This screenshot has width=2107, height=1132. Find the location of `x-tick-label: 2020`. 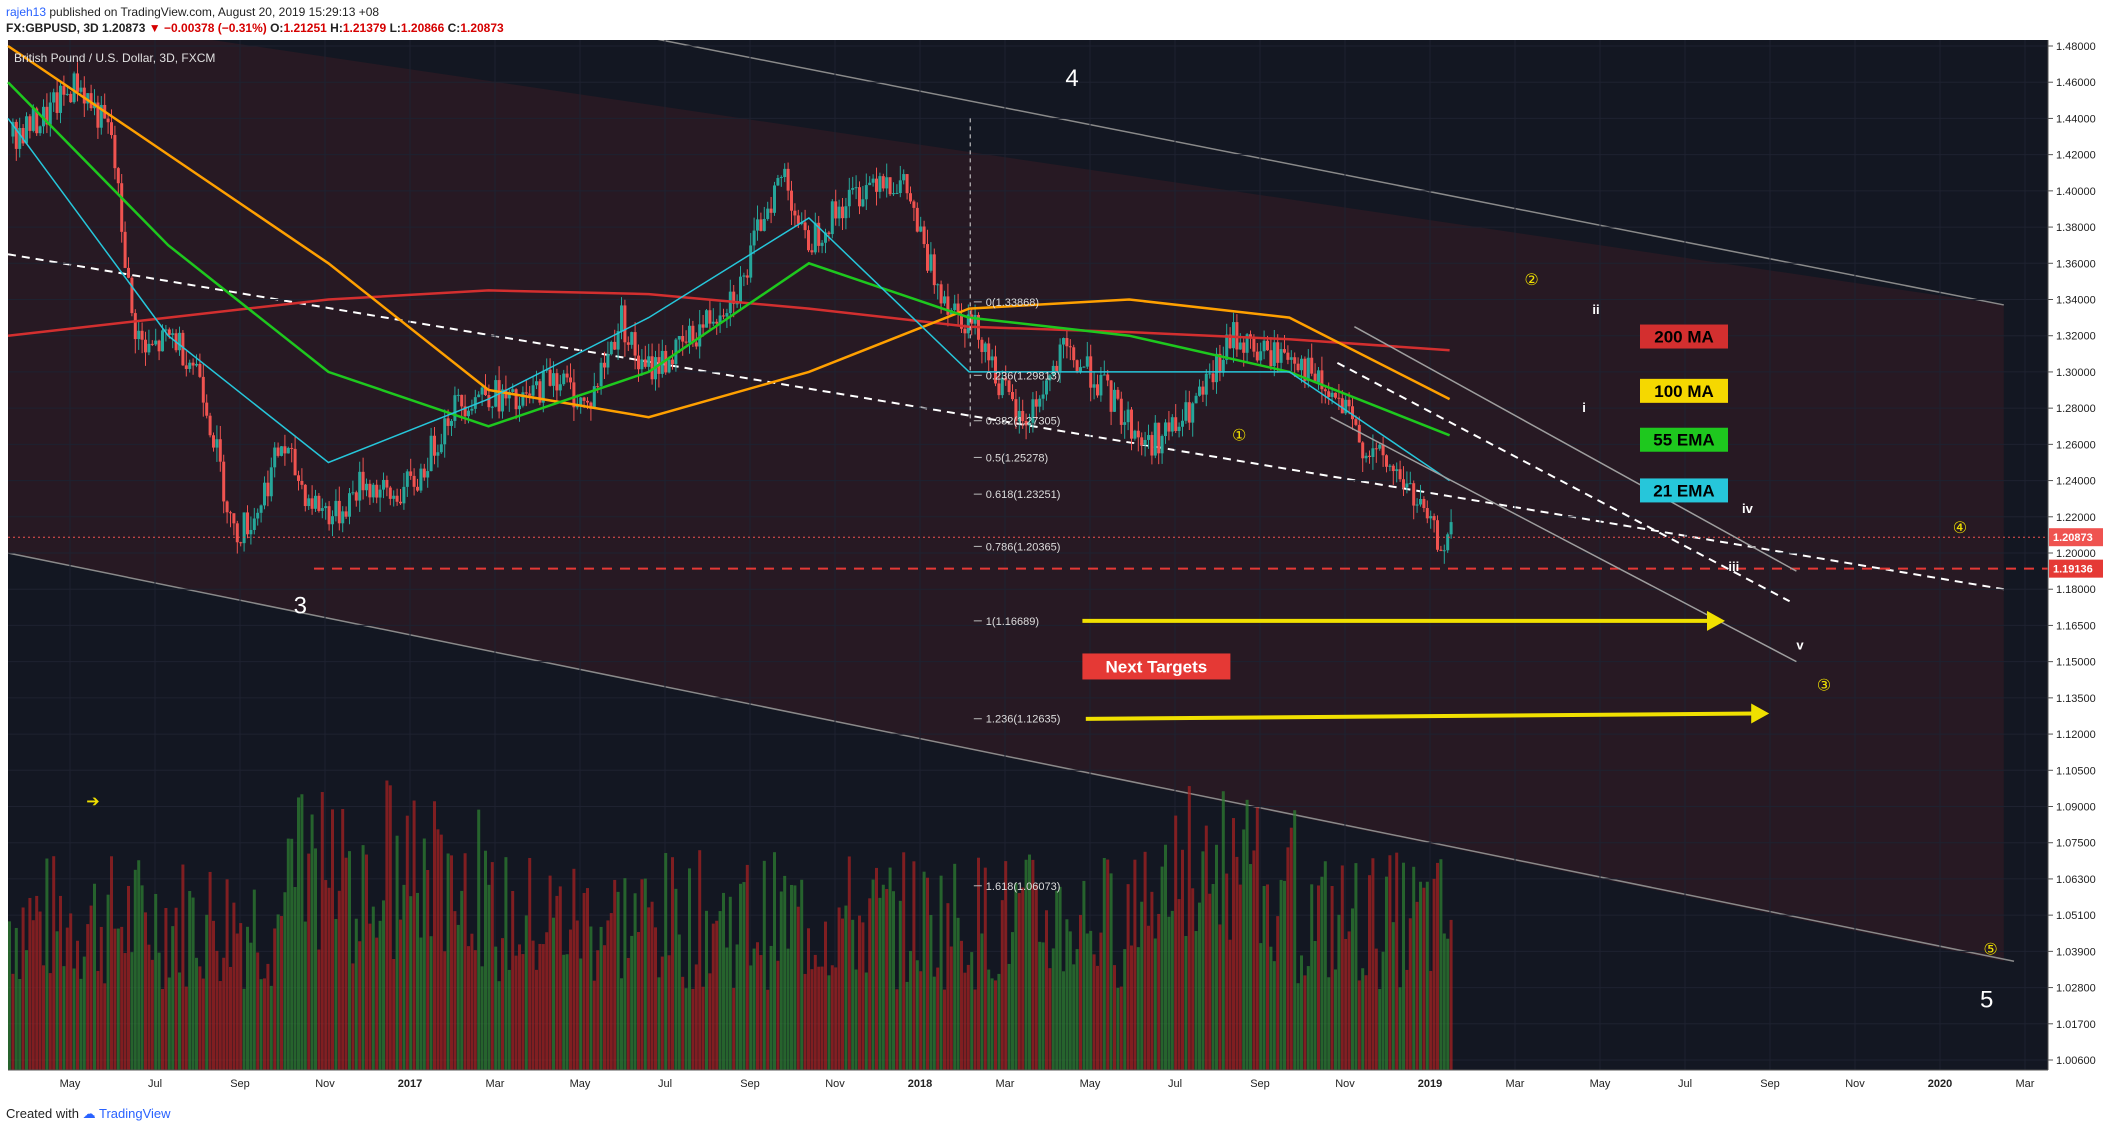

x-tick-label: 2020 is located at coordinates (1940, 1084).